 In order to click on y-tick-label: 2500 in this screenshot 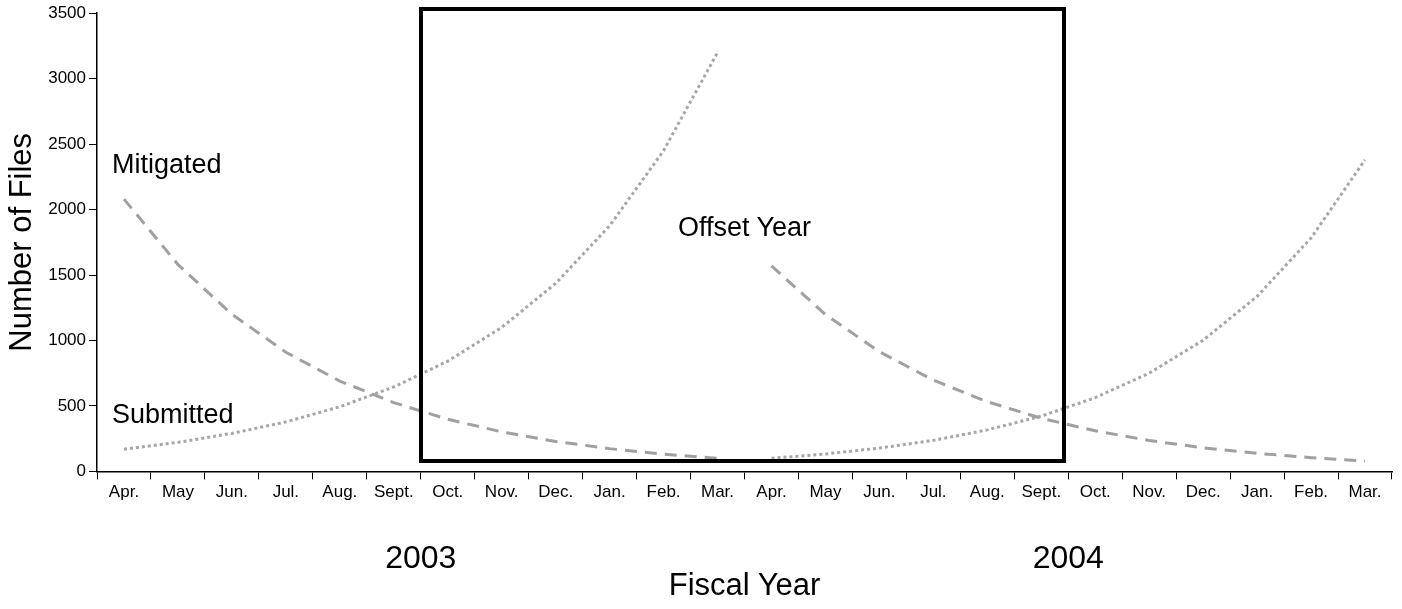, I will do `click(67, 143)`.